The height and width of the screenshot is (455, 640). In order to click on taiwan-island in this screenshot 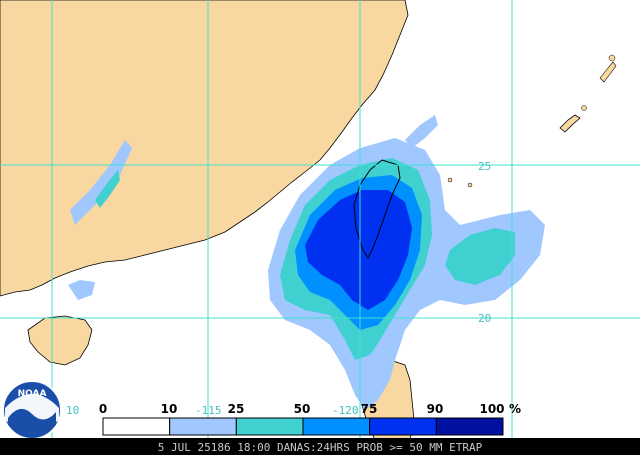, I will do `click(377, 209)`.